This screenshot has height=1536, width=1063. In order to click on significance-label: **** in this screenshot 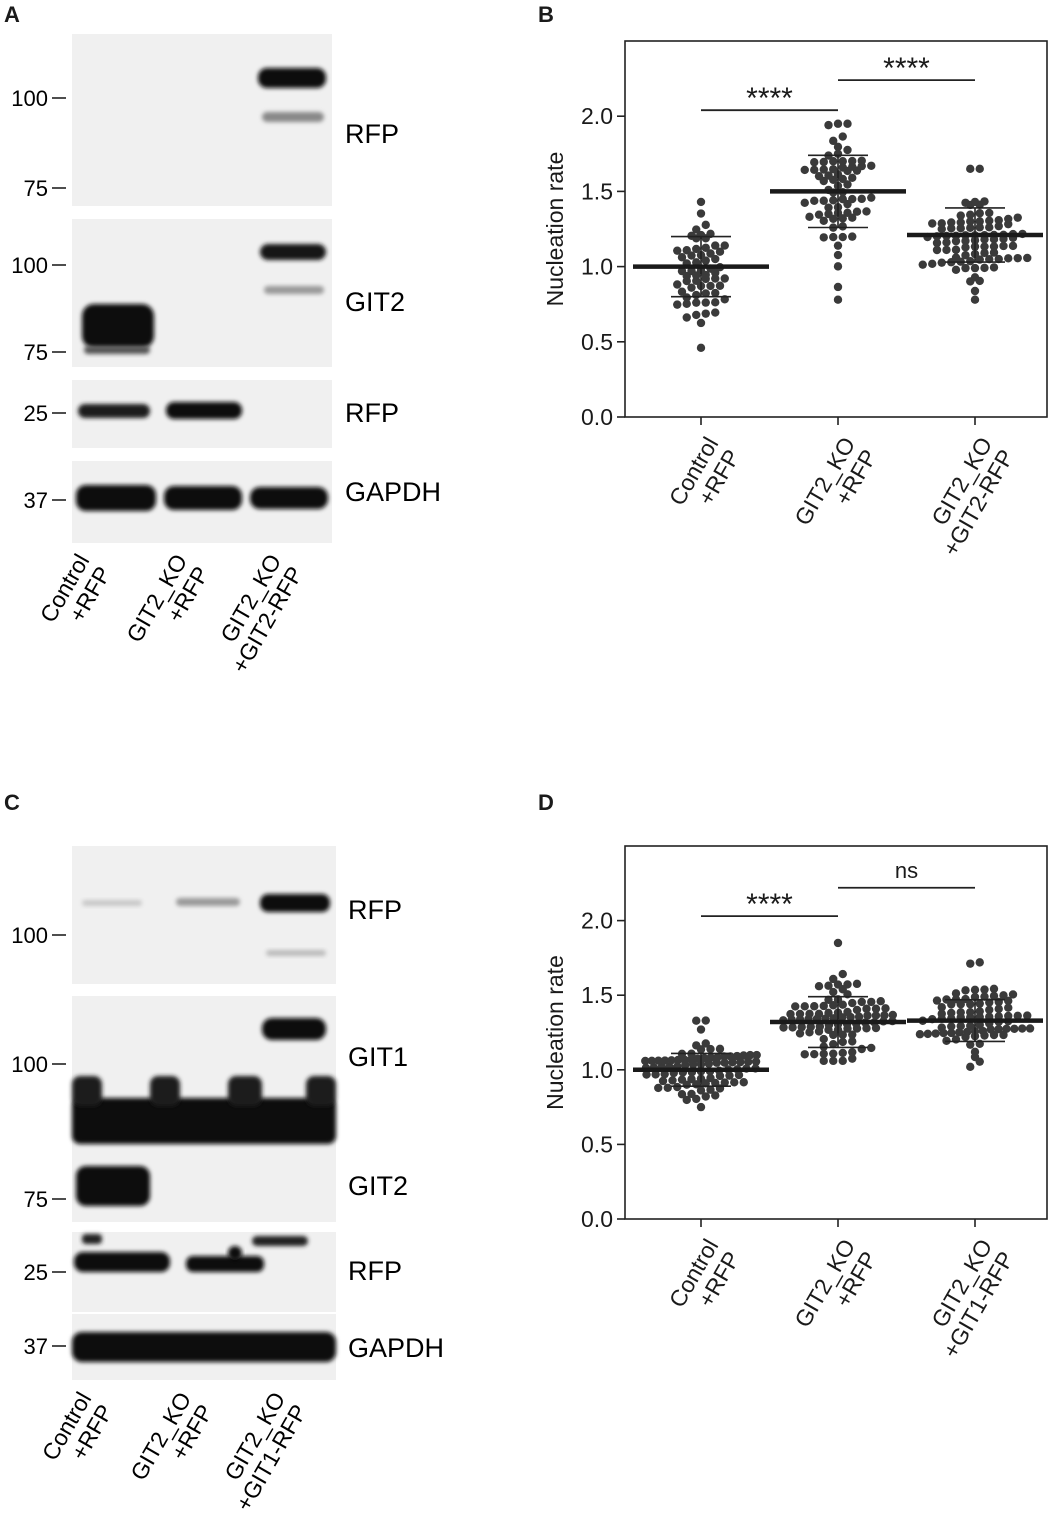, I will do `click(769, 904)`.